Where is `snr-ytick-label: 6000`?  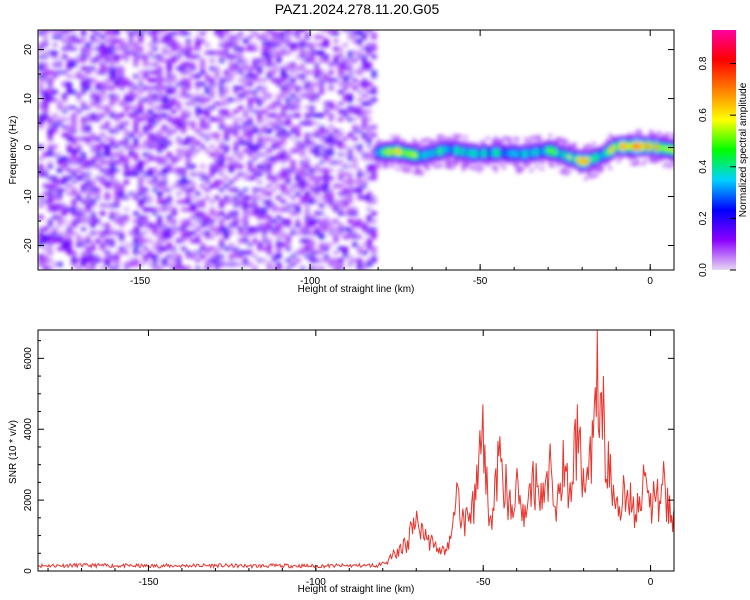
snr-ytick-label: 6000 is located at coordinates (28, 358).